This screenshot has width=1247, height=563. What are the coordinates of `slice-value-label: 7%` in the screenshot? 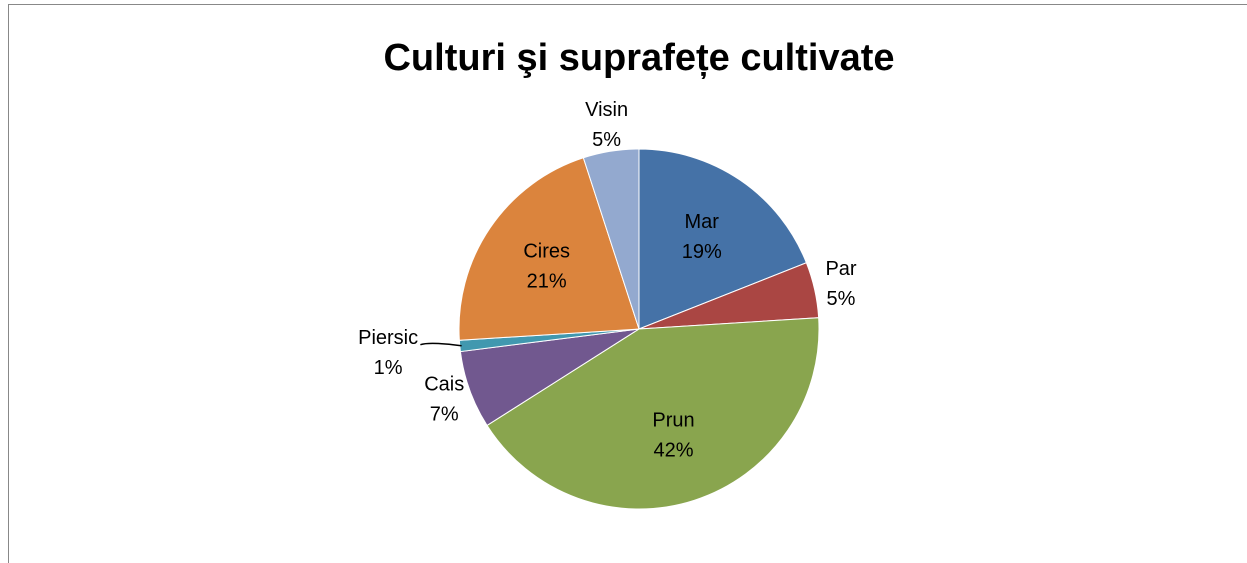 It's located at (444, 414).